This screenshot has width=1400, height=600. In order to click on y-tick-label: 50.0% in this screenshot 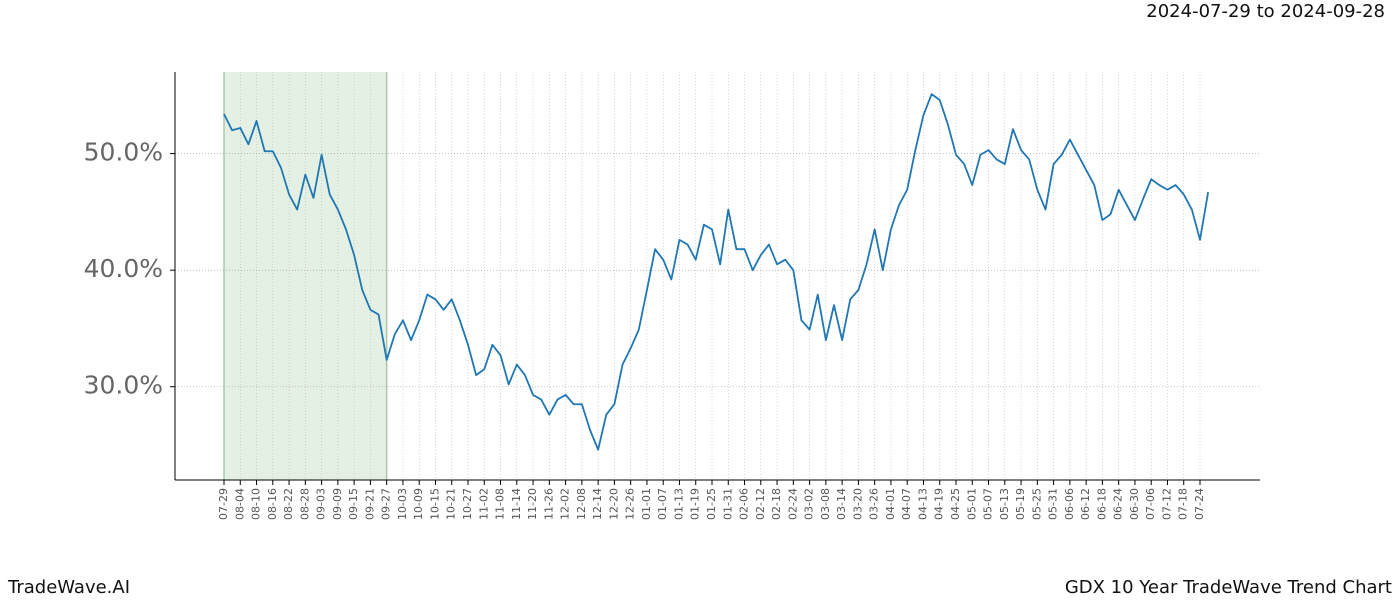, I will do `click(123, 152)`.